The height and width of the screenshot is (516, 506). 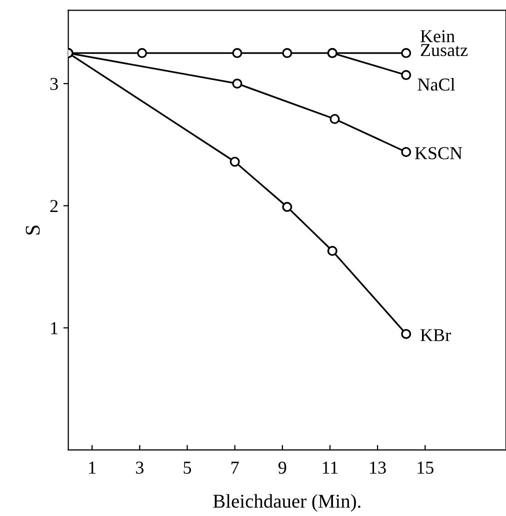 What do you see at coordinates (54, 206) in the screenshot?
I see `y-tick-label: 2` at bounding box center [54, 206].